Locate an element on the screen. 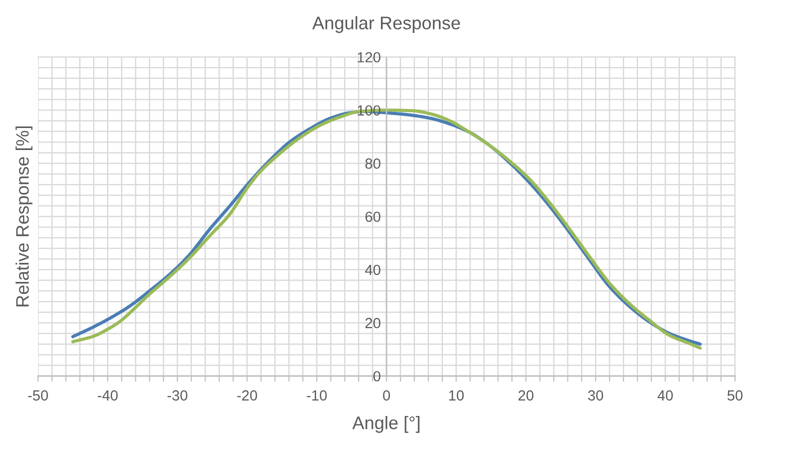 The height and width of the screenshot is (460, 791). x-tick-label: 40 is located at coordinates (665, 395).